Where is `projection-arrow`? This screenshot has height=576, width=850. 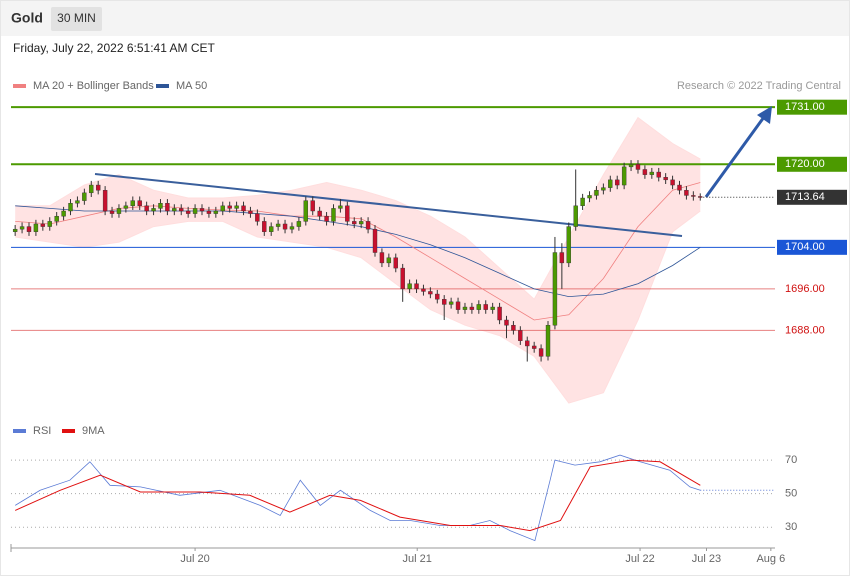
projection-arrow is located at coordinates (735, 157).